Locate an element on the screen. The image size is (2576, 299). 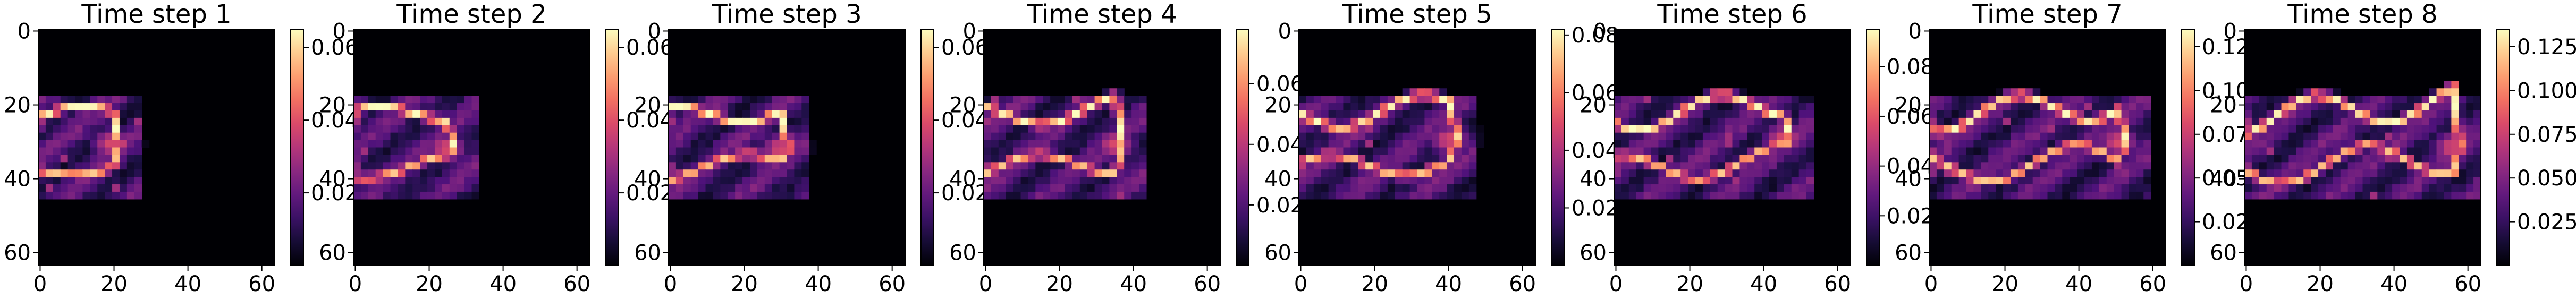
colorbar-tick-label: 0.125 is located at coordinates (2546, 47).